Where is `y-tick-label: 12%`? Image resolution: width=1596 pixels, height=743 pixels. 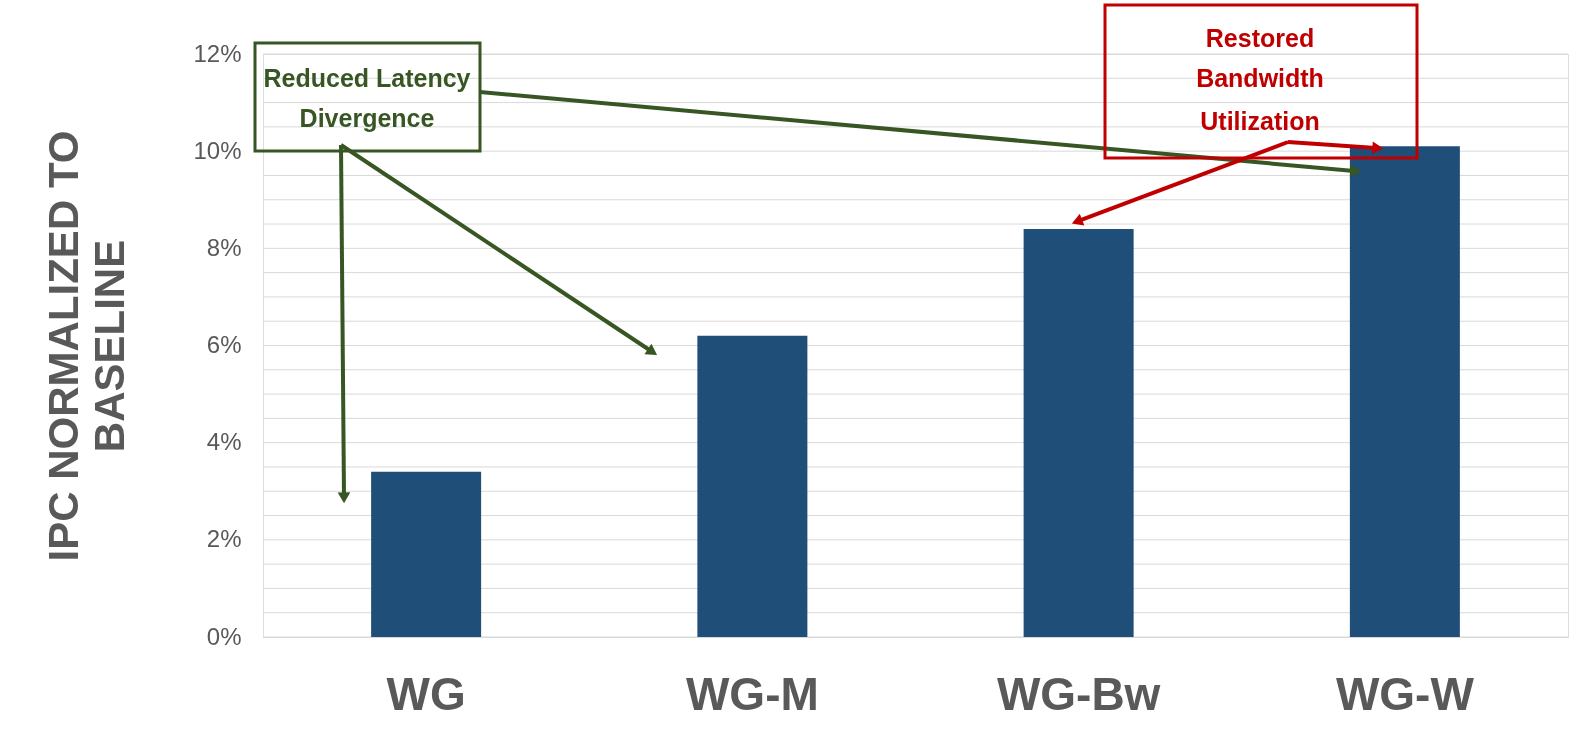
y-tick-label: 12% is located at coordinates (217, 53).